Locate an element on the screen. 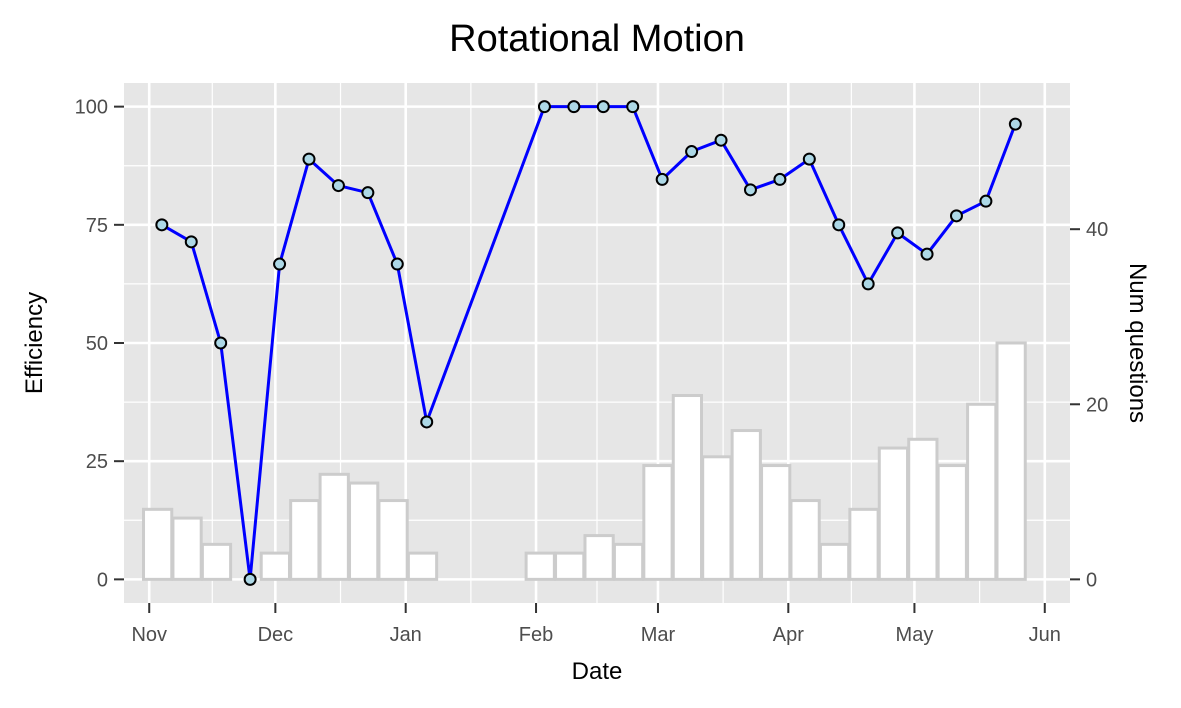  chart-title: Rotational Motion is located at coordinates (597, 39).